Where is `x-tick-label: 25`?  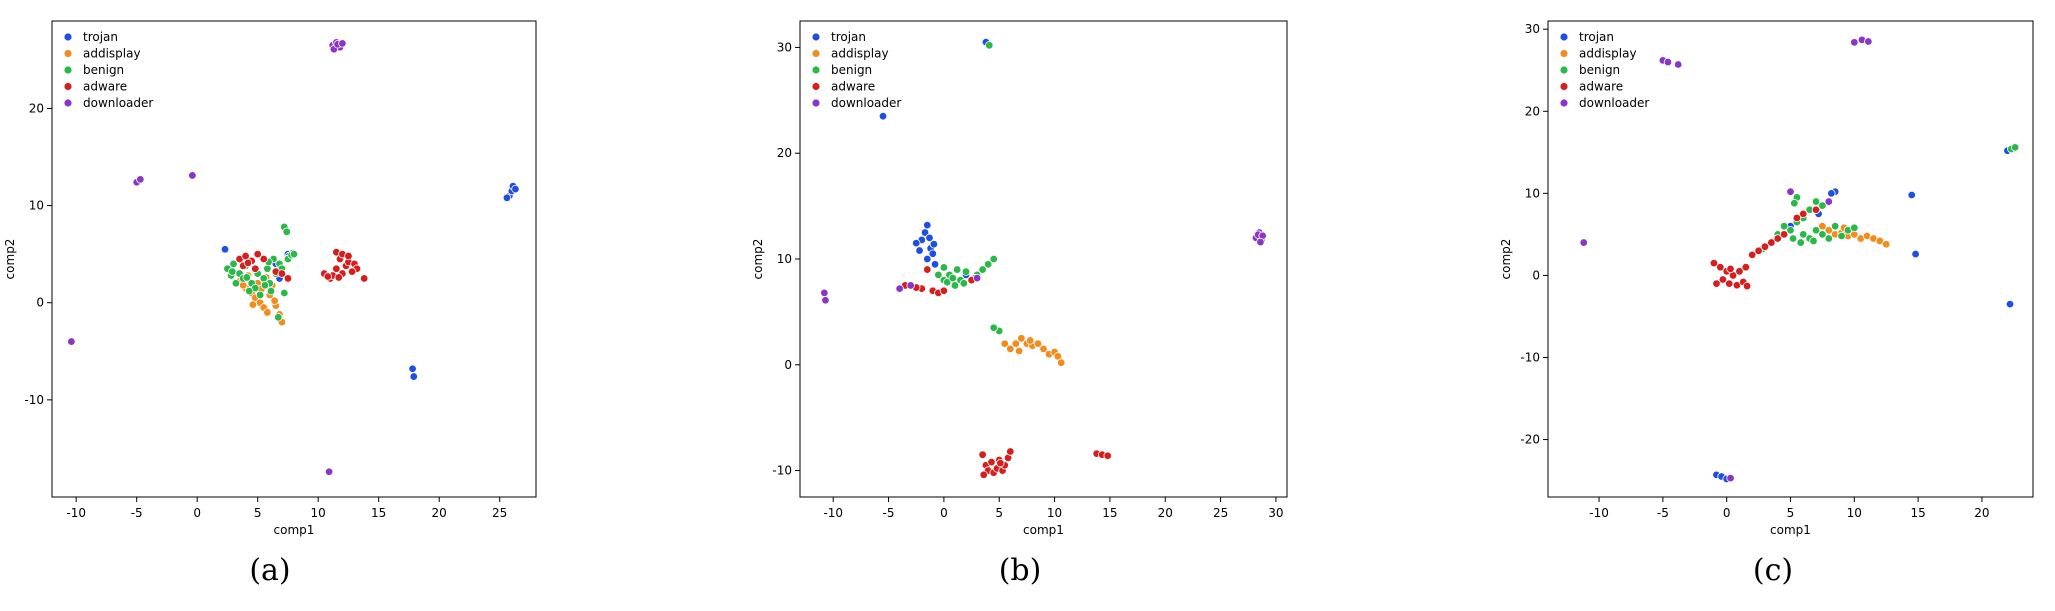
x-tick-label: 25 is located at coordinates (1220, 513).